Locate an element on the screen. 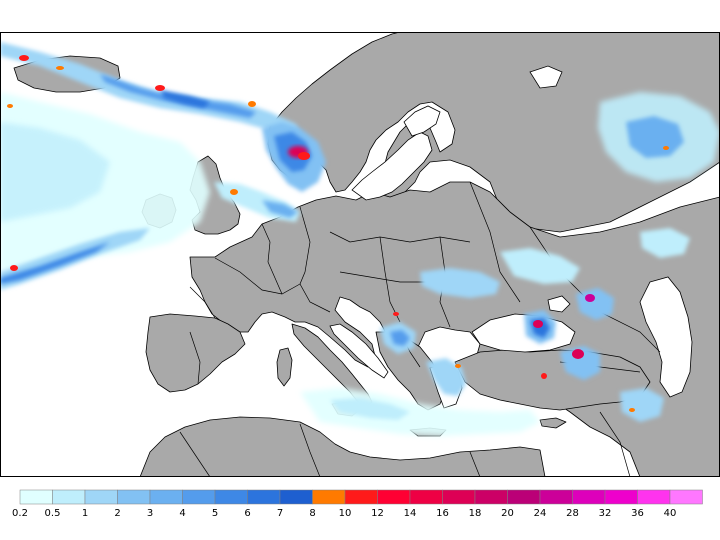 The image size is (720, 540). legend-label: 32 is located at coordinates (605, 513).